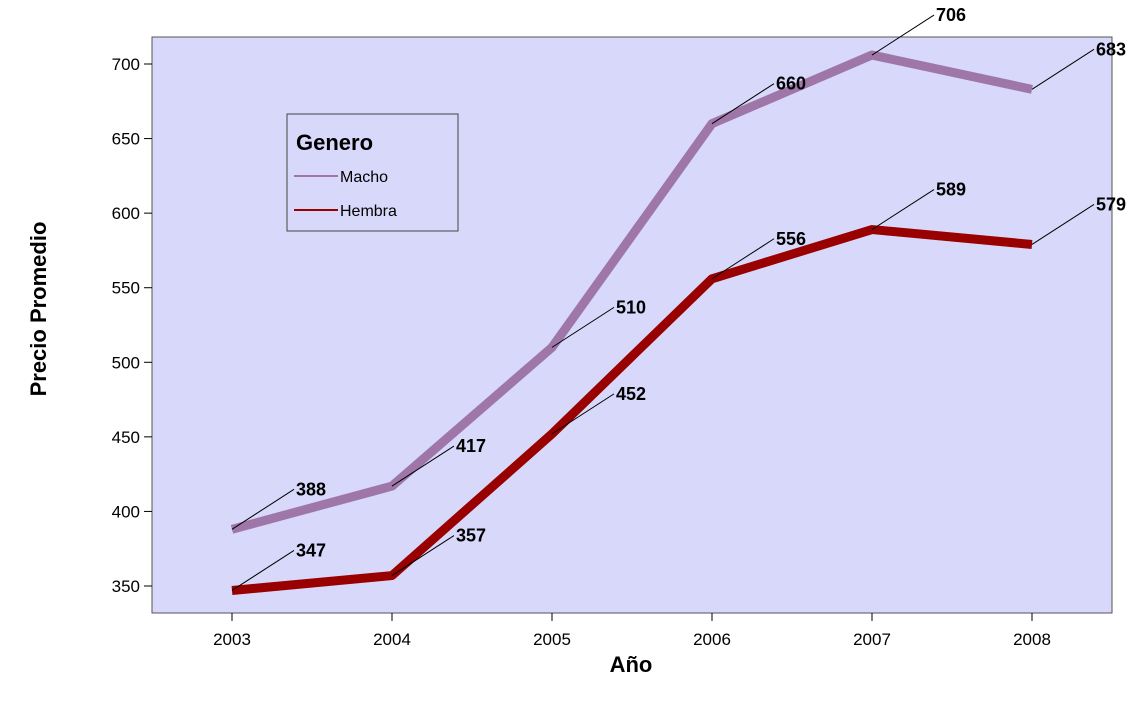  What do you see at coordinates (126, 288) in the screenshot?
I see `y-tick-label: 550` at bounding box center [126, 288].